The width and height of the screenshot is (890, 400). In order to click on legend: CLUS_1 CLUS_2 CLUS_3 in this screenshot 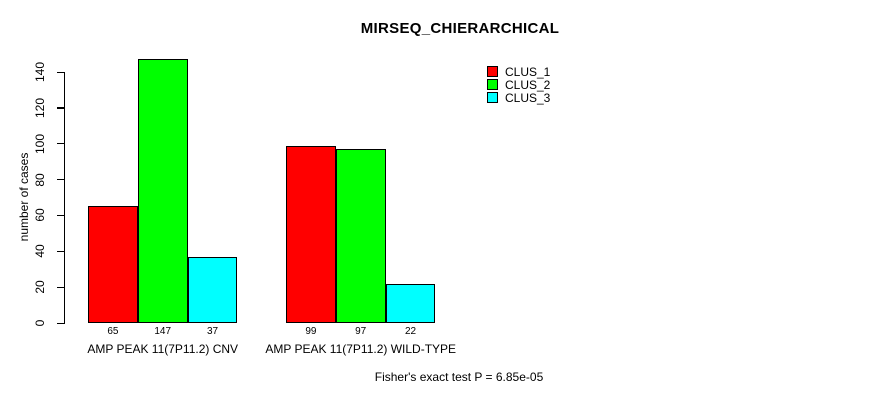, I will do `click(519, 84)`.